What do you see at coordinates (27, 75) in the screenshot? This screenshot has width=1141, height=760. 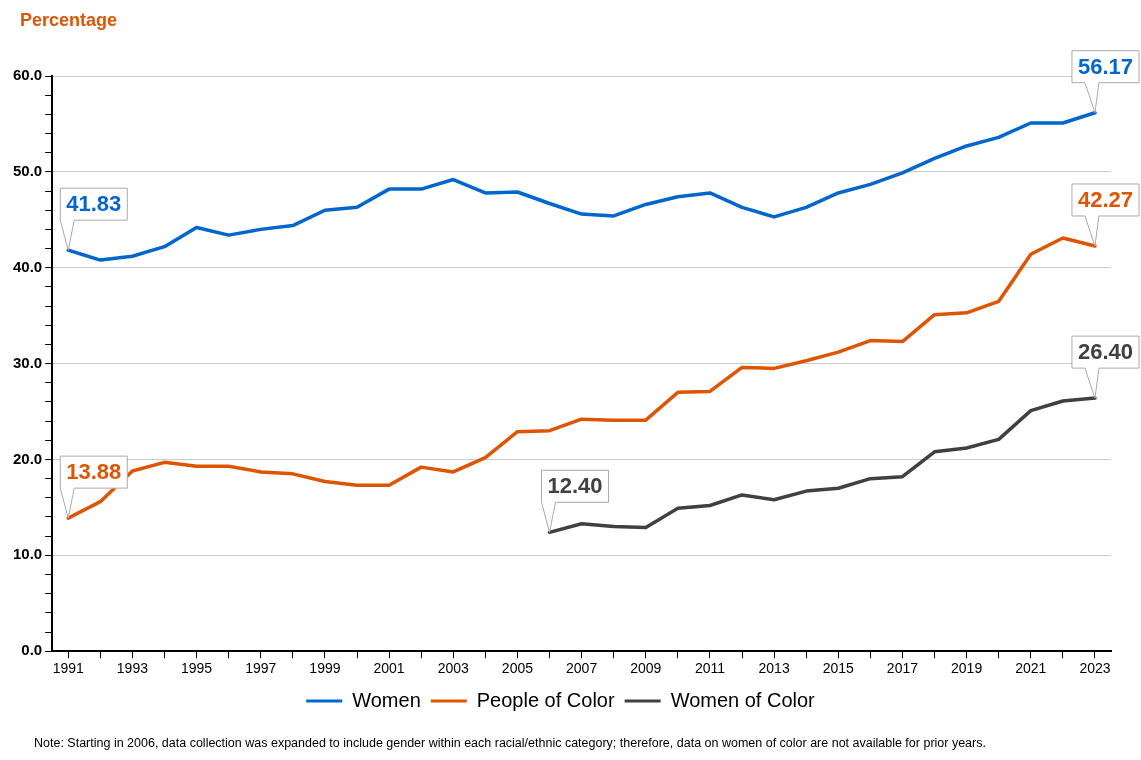 I see `y-tick-label: 60.0` at bounding box center [27, 75].